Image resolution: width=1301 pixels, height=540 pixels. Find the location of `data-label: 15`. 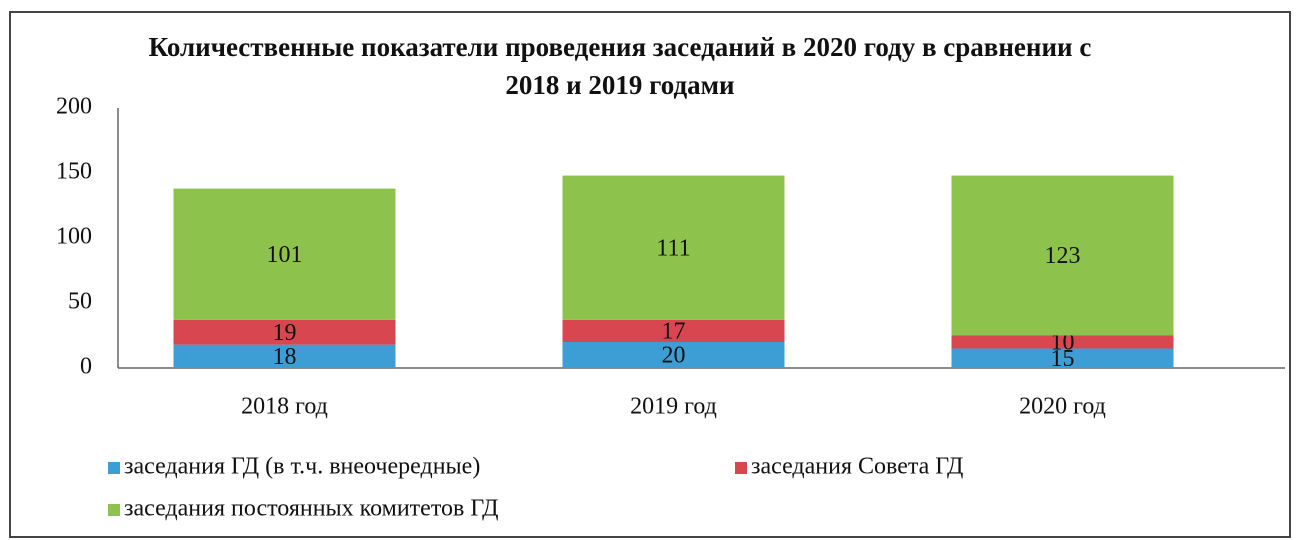

data-label: 15 is located at coordinates (1063, 359).